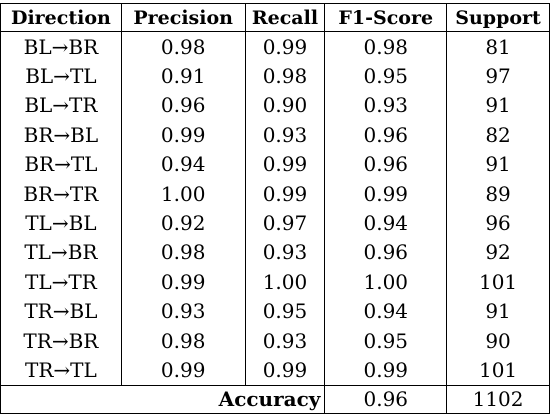 The height and width of the screenshot is (419, 552). I want to click on header-recall: Recall, so click(285, 17).